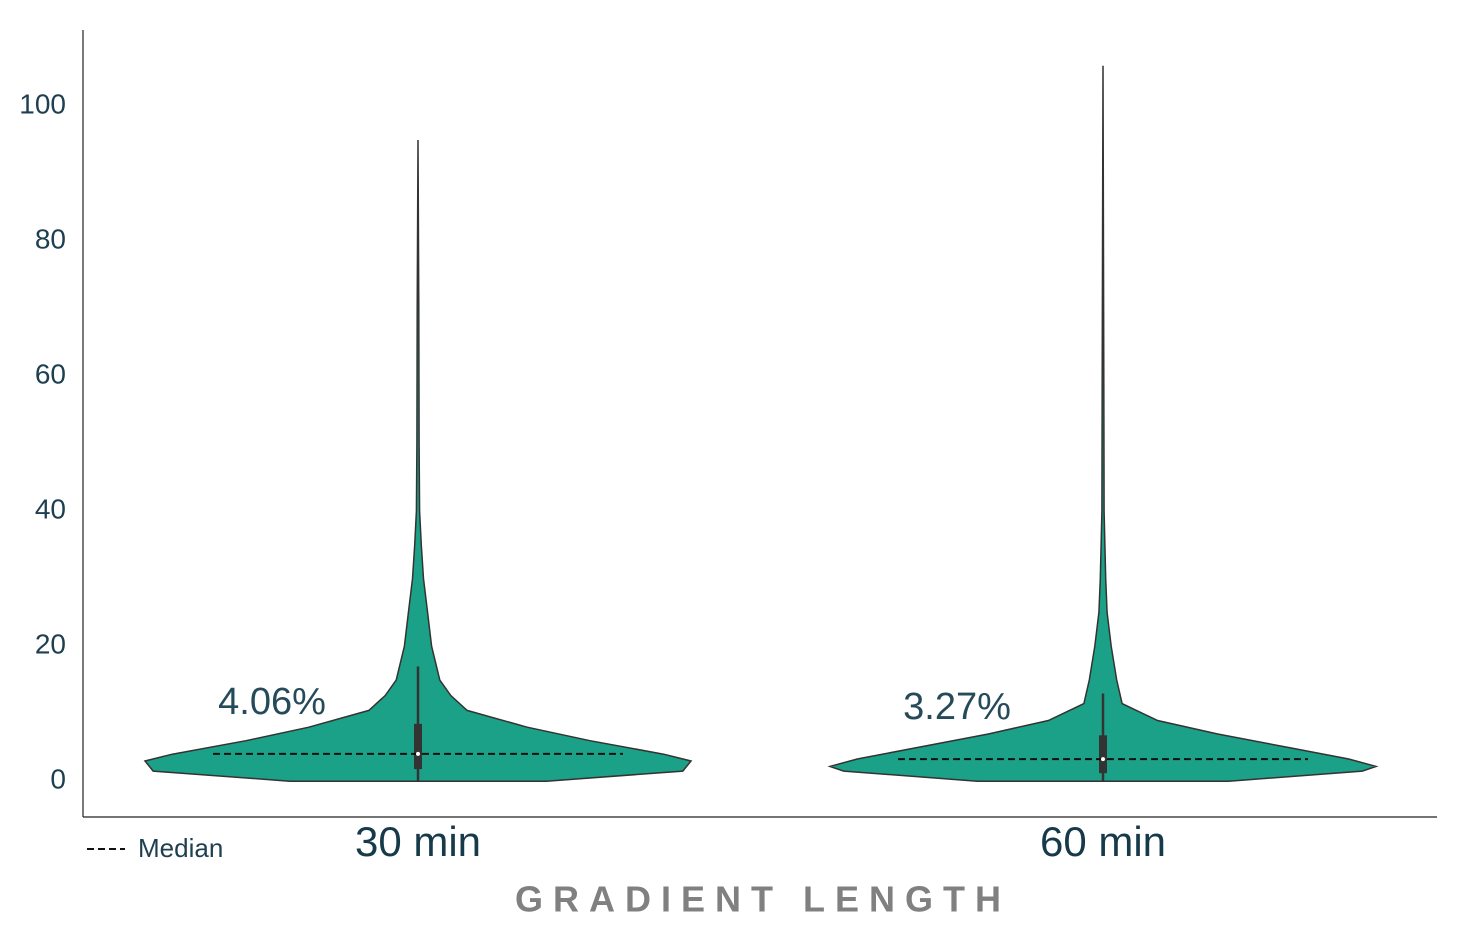  I want to click on y-tick-label: 60, so click(50, 374).